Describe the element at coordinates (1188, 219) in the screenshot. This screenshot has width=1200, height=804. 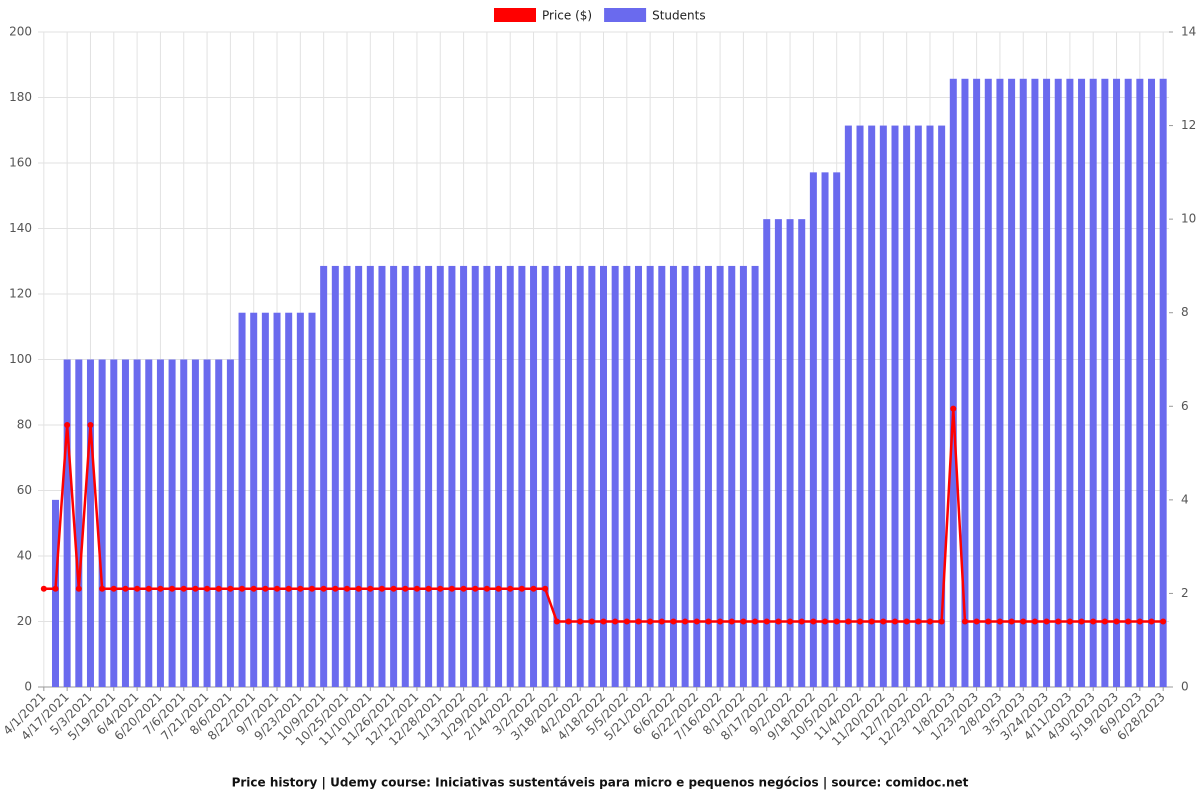
I see `y2-tick-label: 10` at that location.